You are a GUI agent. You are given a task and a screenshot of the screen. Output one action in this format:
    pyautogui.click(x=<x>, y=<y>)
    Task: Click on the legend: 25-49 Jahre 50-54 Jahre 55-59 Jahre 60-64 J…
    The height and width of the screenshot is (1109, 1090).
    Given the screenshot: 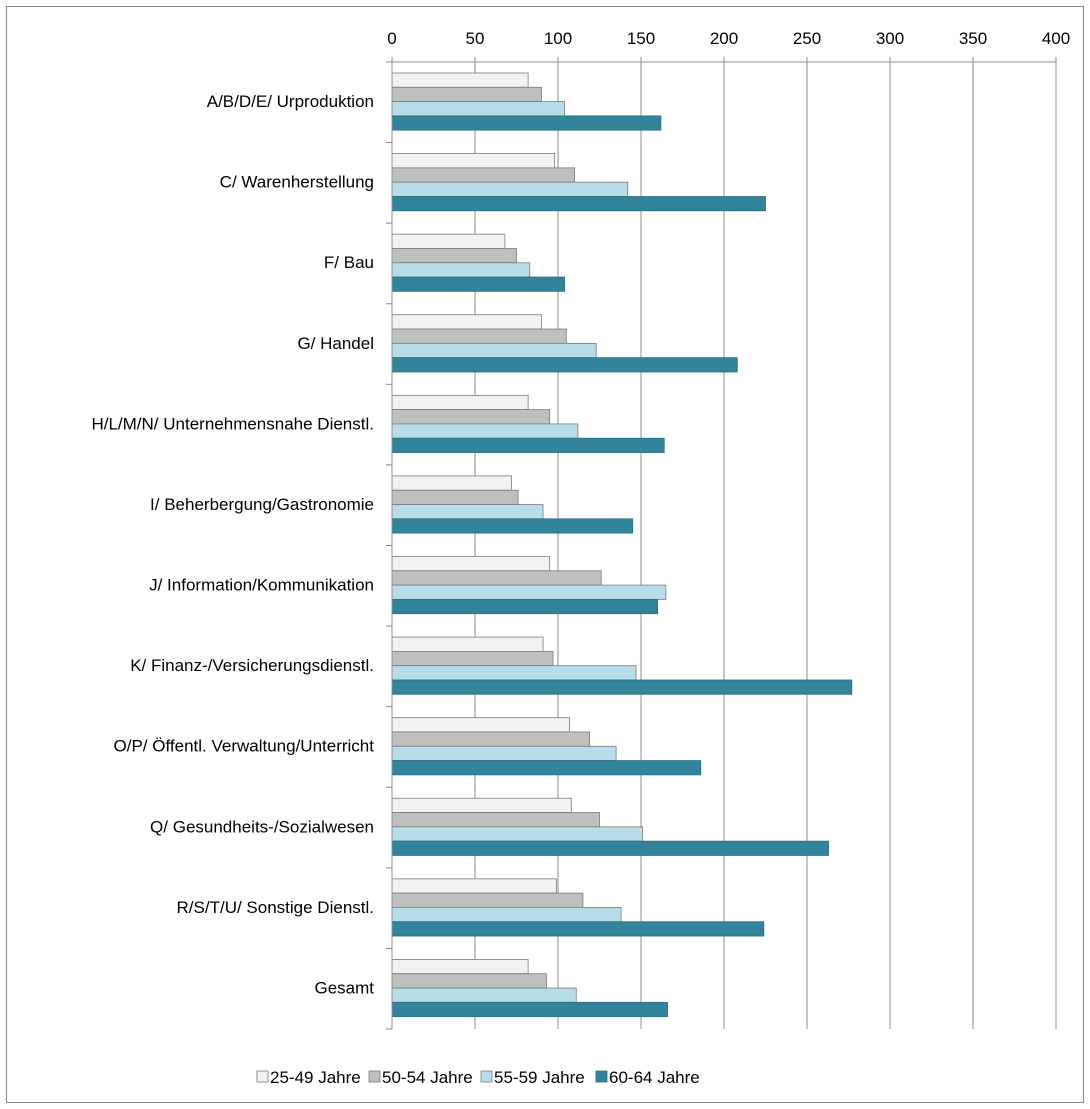 What is the action you would take?
    pyautogui.click(x=478, y=1077)
    